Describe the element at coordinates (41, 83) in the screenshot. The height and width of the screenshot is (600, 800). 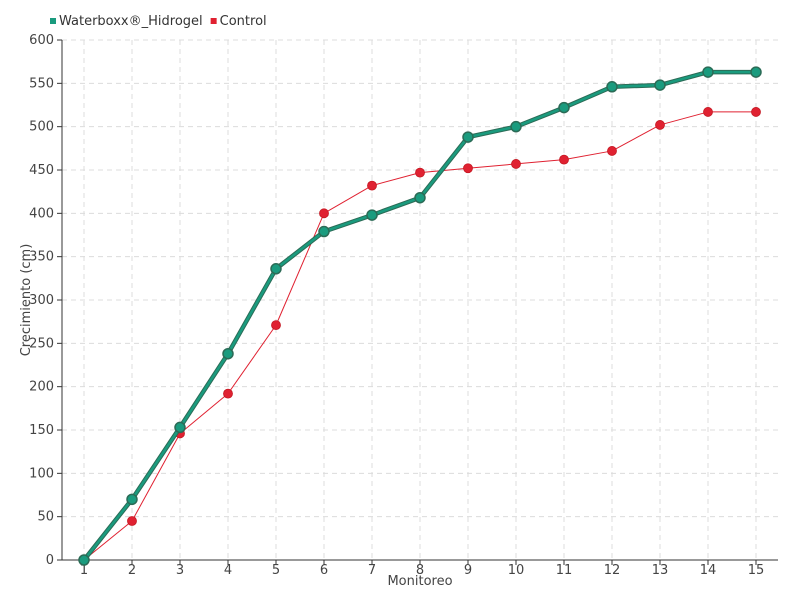
I see `y-tick-label: 550` at that location.